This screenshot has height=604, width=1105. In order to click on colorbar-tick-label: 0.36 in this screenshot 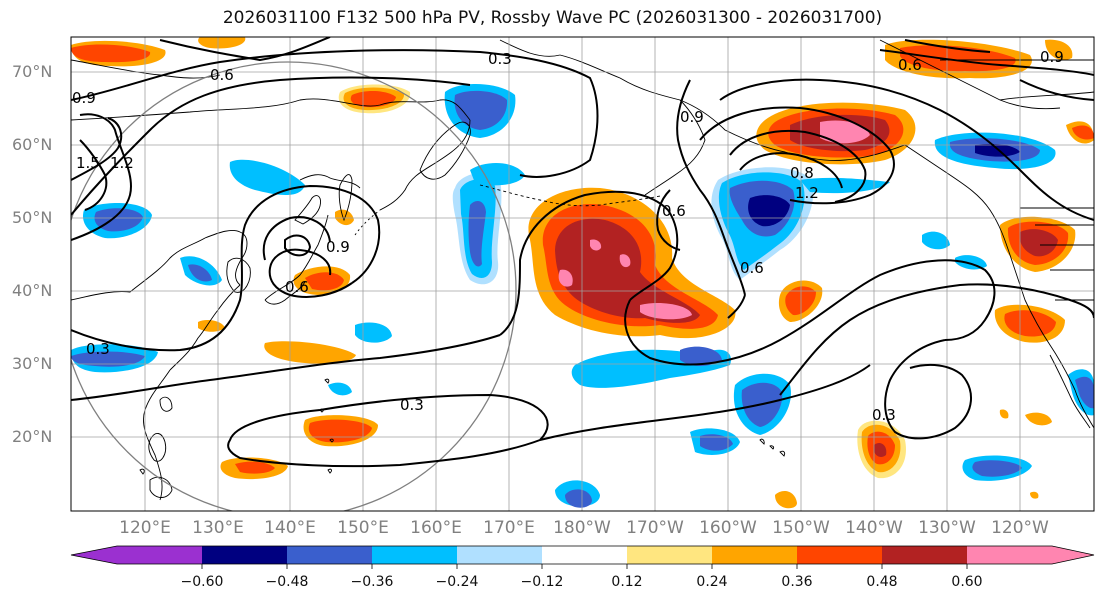, I will do `click(797, 582)`.